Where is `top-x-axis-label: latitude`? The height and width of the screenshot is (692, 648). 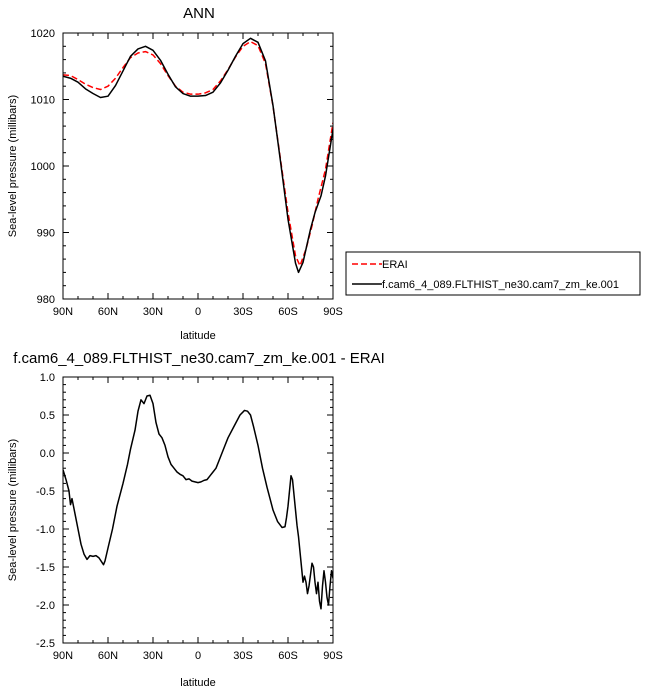 top-x-axis-label: latitude is located at coordinates (197, 336).